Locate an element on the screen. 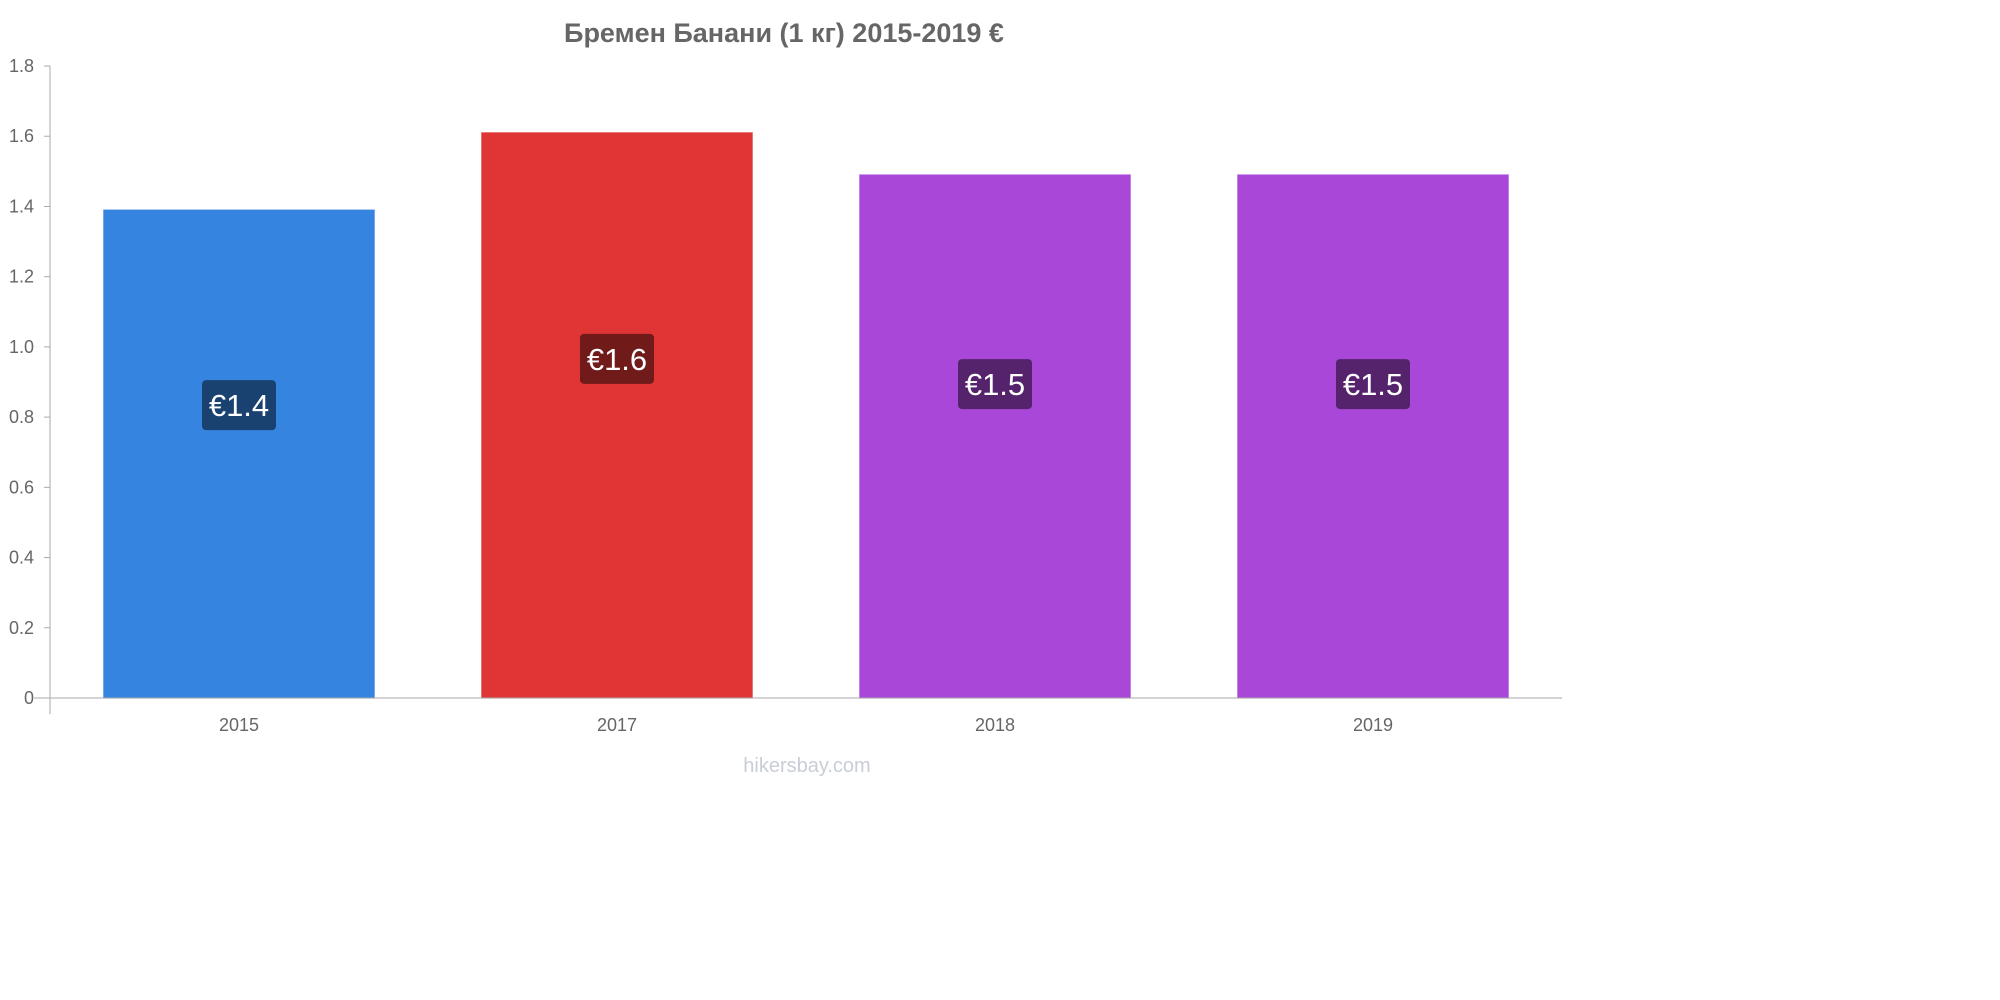  bar-2018 is located at coordinates (995, 436).